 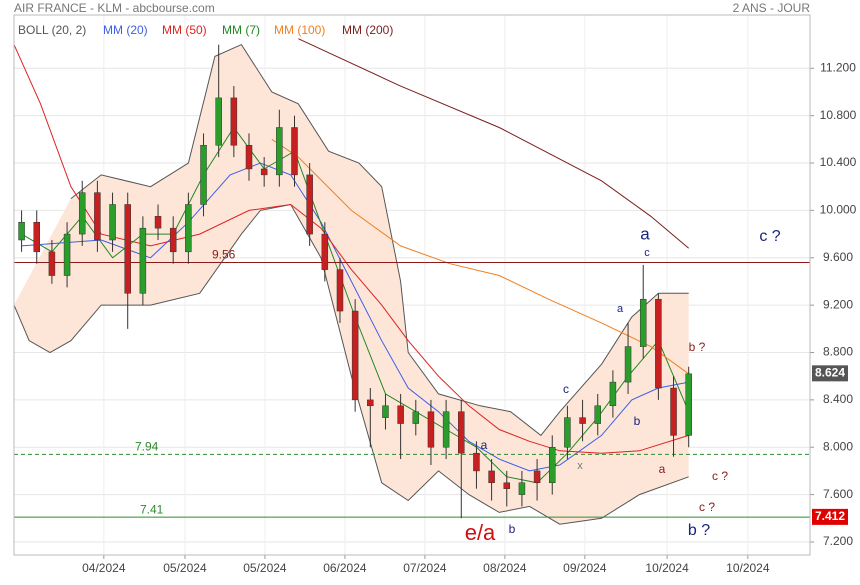 What do you see at coordinates (104, 568) in the screenshot?
I see `x-tick-label: 04/2024` at bounding box center [104, 568].